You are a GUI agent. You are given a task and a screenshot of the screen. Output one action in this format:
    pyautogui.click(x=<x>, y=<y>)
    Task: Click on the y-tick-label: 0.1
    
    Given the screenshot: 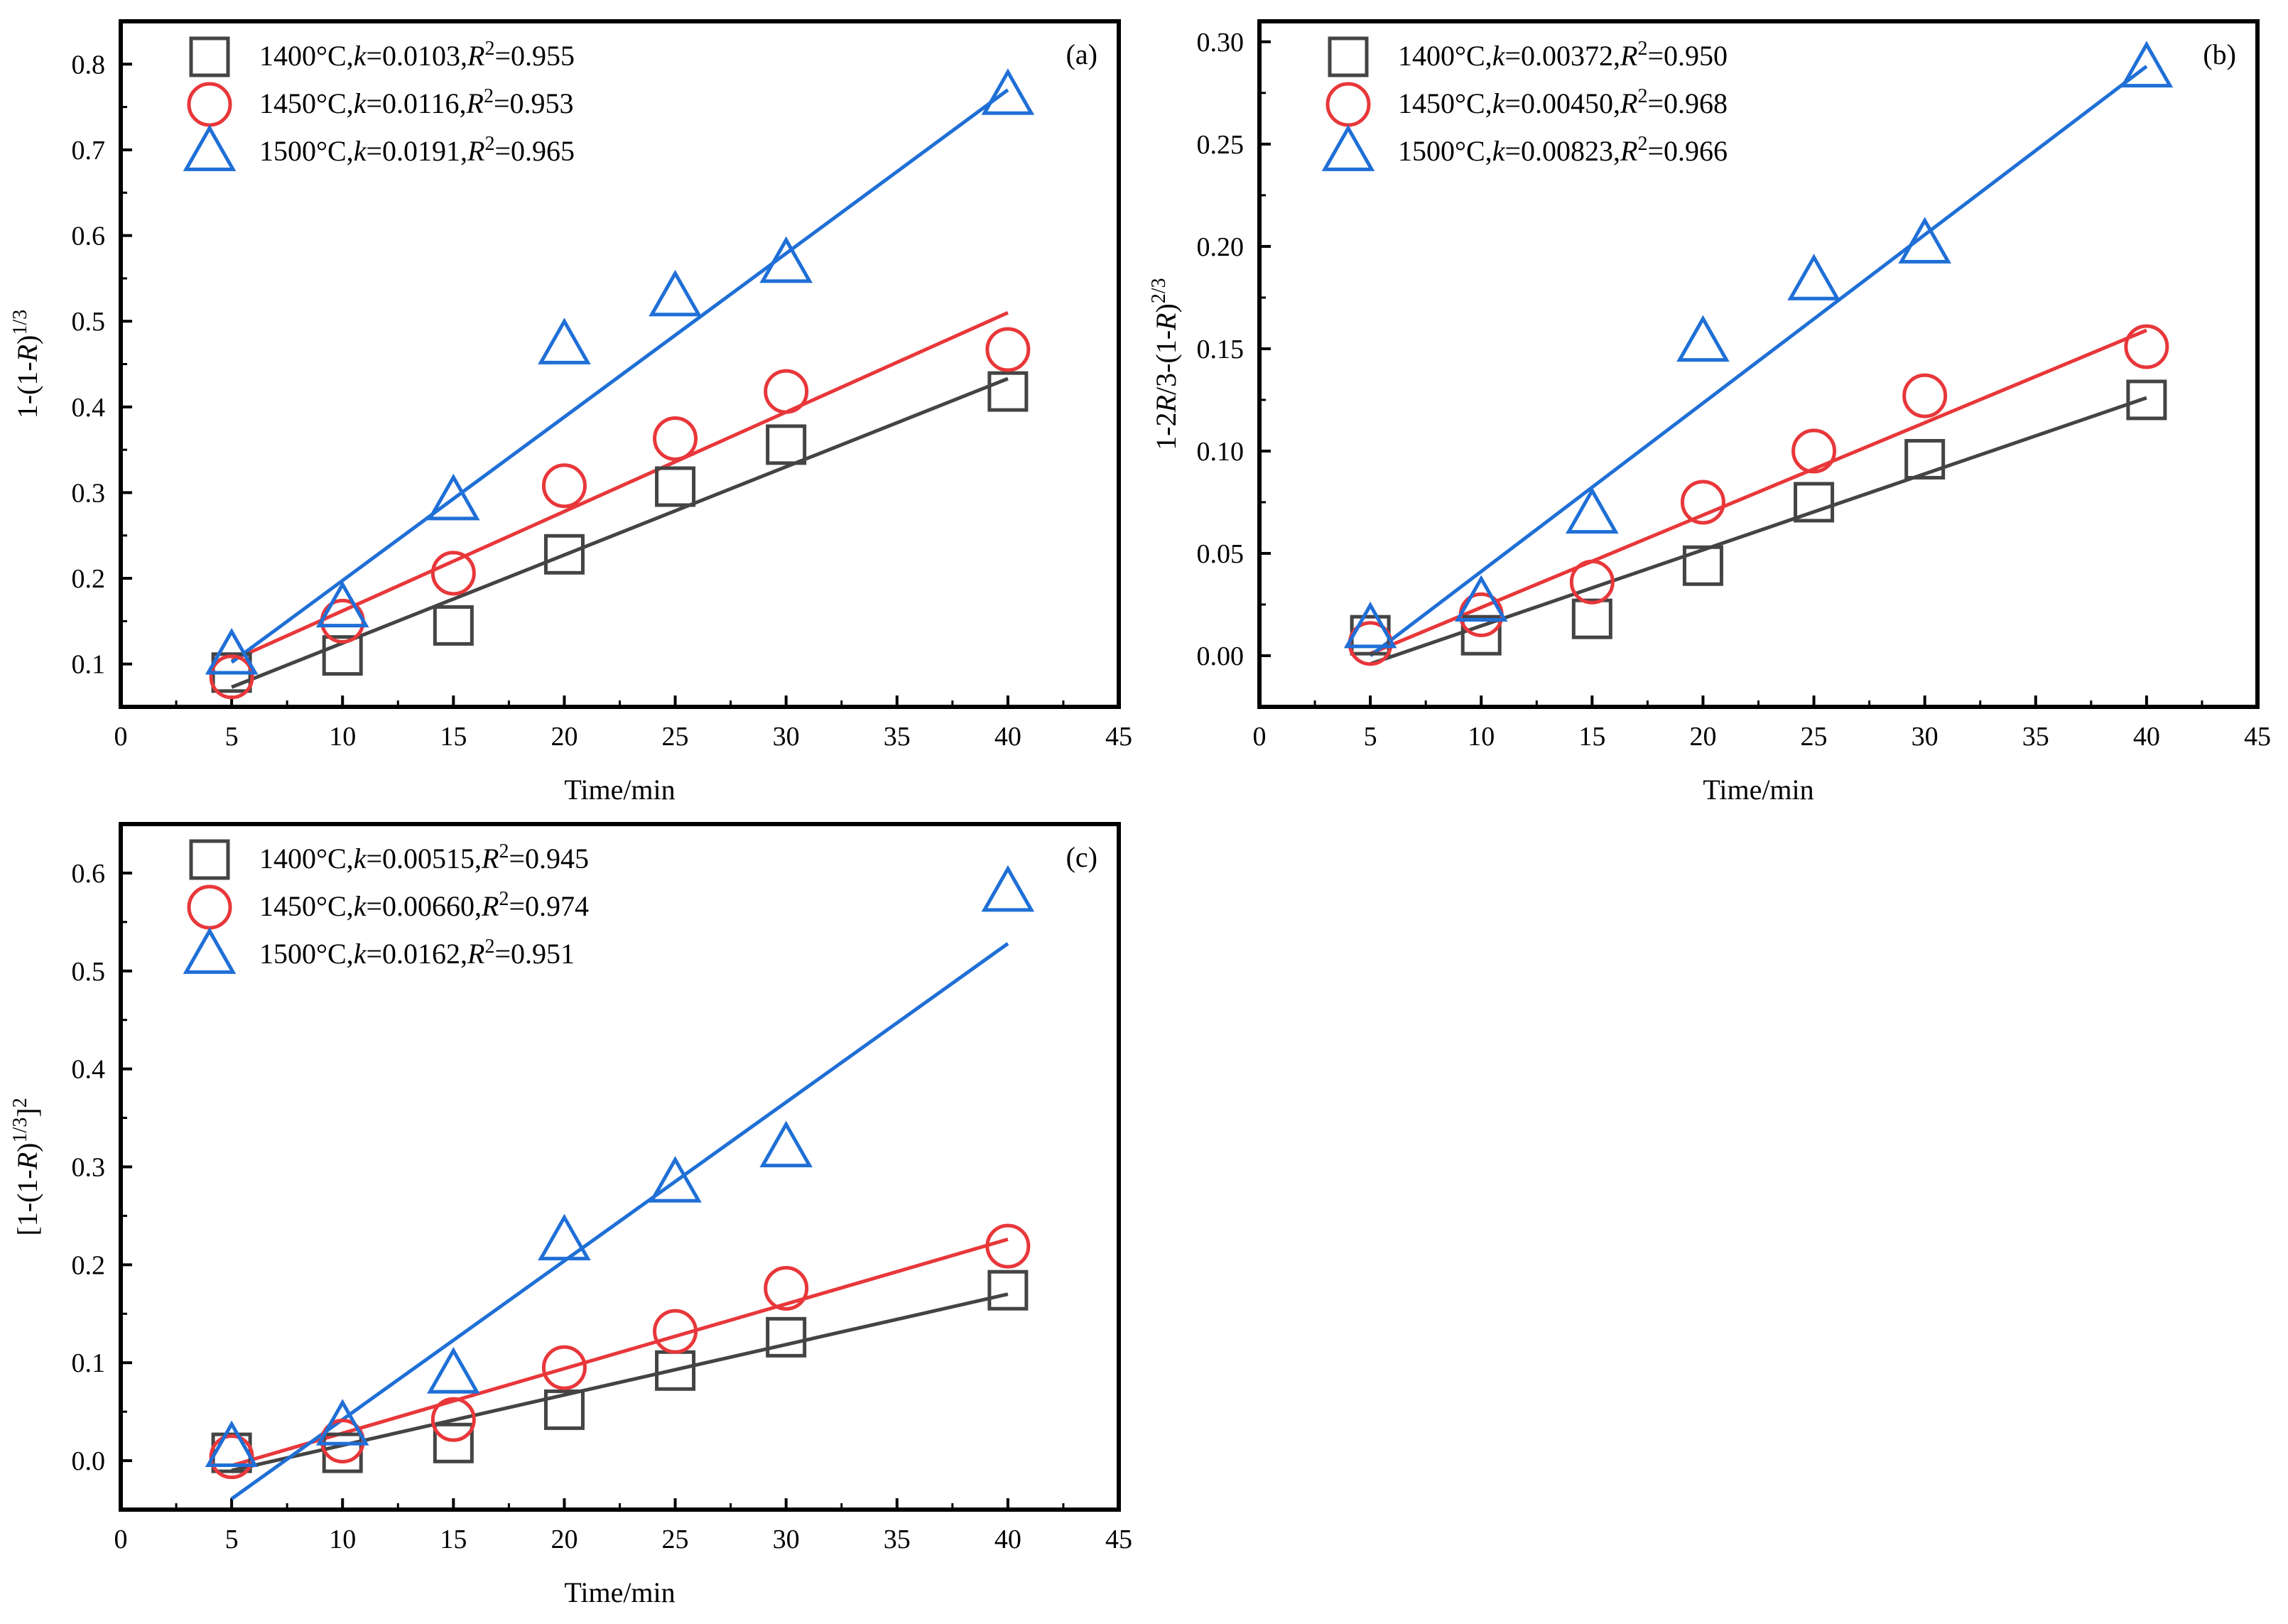 What is the action you would take?
    pyautogui.click(x=89, y=1363)
    